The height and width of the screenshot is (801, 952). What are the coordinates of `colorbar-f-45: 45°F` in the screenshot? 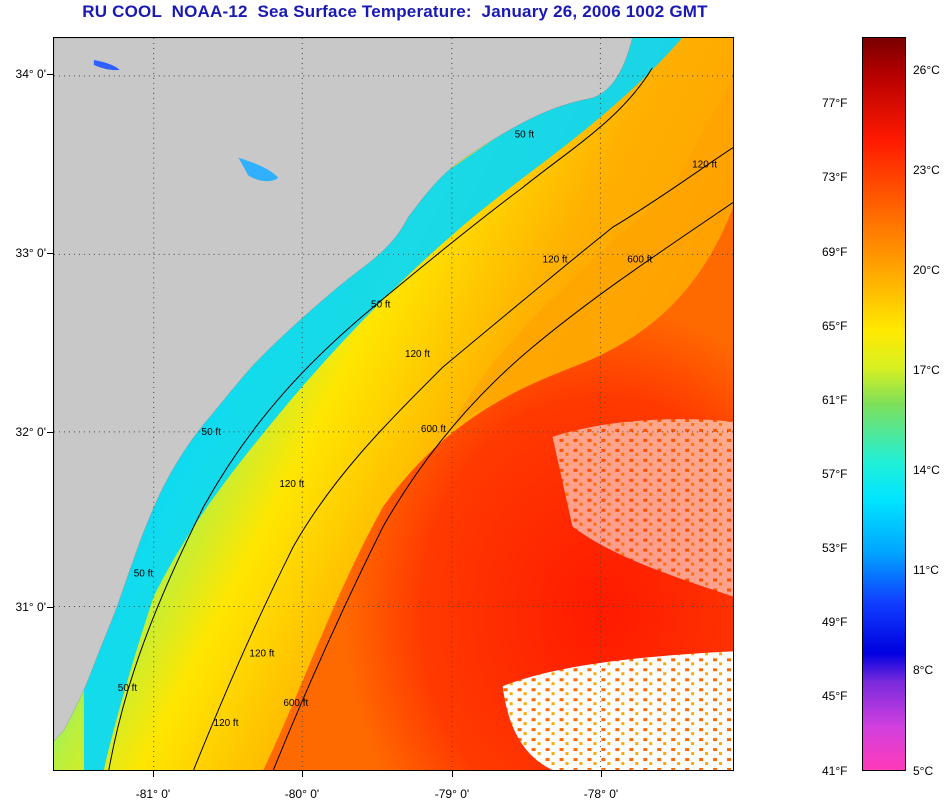 It's located at (835, 696).